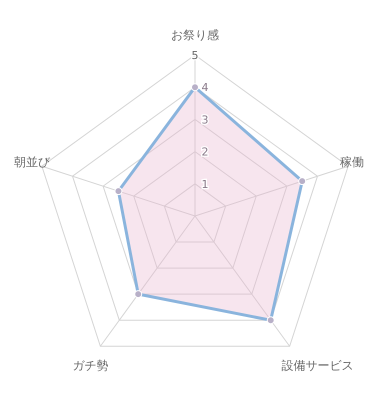  Describe the element at coordinates (205, 184) in the screenshot. I see `y-tick-label: 1` at that location.